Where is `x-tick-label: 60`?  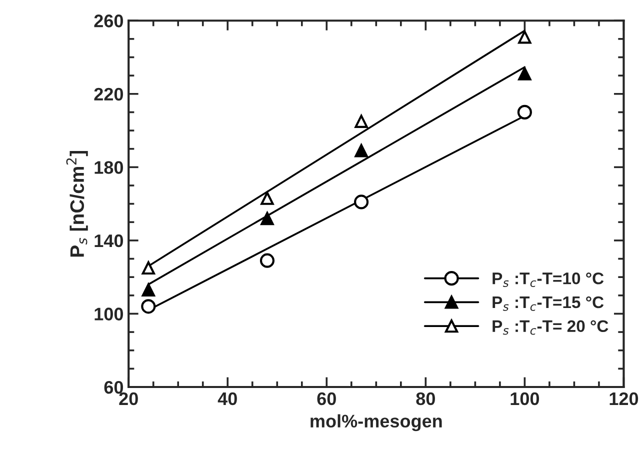
x-tick-label: 60 is located at coordinates (326, 399).